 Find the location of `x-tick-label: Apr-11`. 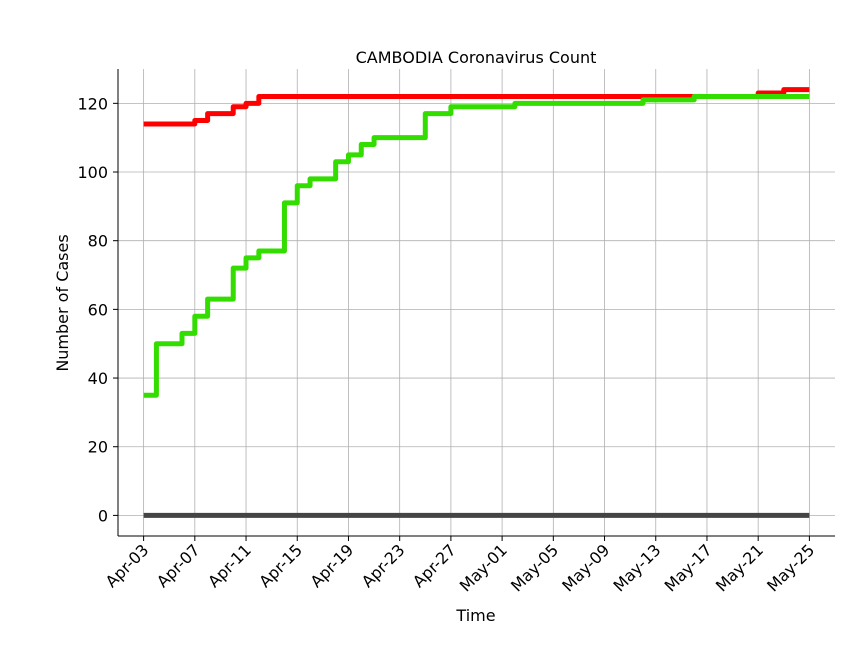

x-tick-label: Apr-11 is located at coordinates (229, 565).